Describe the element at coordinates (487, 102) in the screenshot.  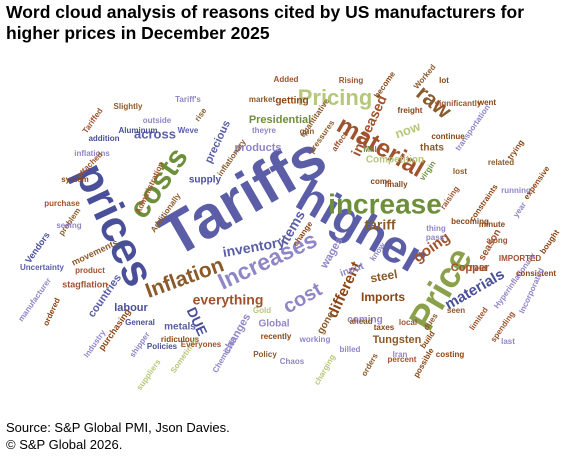
I see `word-went: went` at that location.